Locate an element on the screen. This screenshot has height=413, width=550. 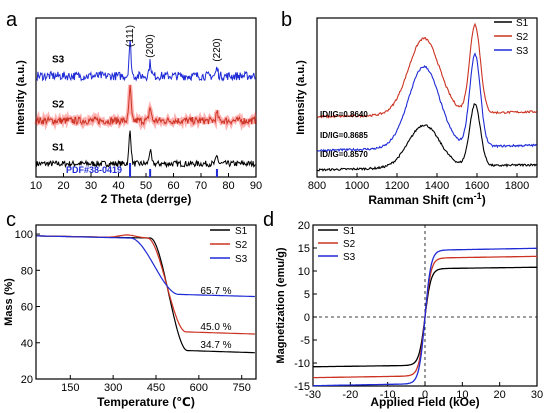
d-ytick-label: -5 is located at coordinates (305, 341).